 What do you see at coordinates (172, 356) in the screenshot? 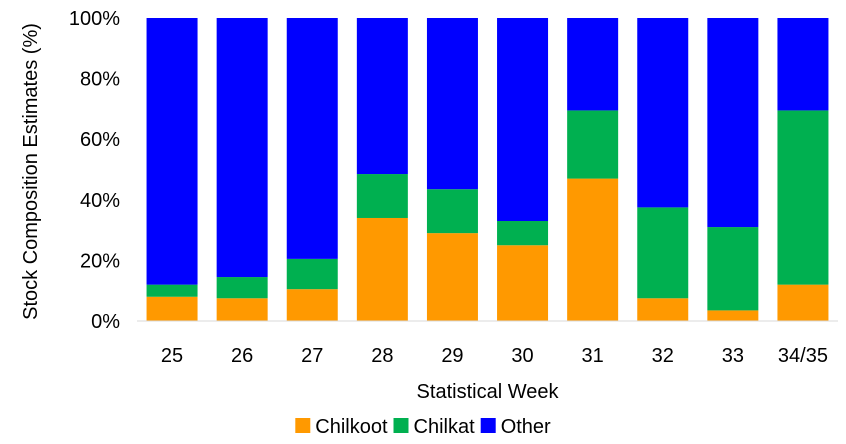
I see `x-tick-label: 25` at bounding box center [172, 356].